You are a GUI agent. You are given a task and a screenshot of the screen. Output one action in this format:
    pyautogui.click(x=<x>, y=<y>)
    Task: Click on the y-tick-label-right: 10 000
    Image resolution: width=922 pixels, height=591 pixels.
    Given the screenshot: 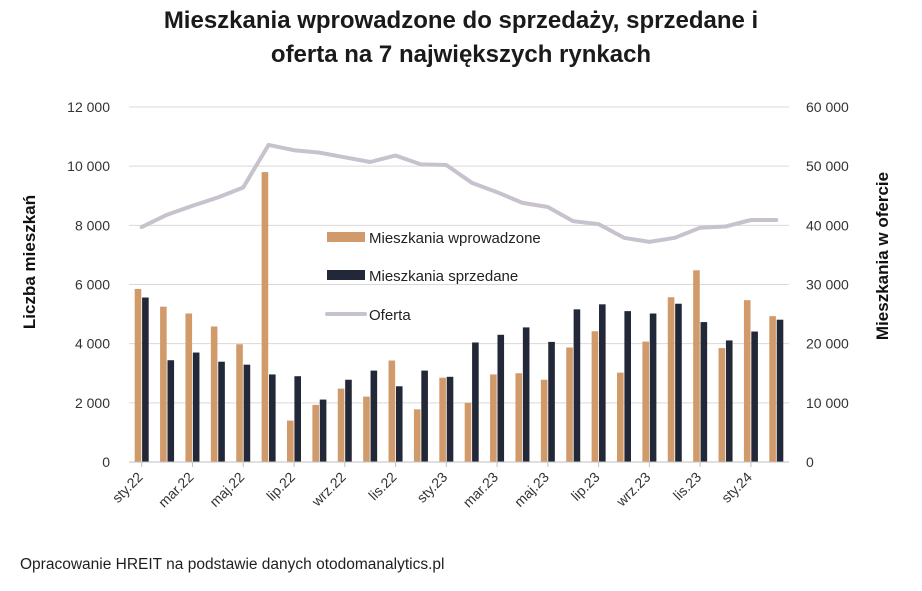 What is the action you would take?
    pyautogui.click(x=827, y=403)
    